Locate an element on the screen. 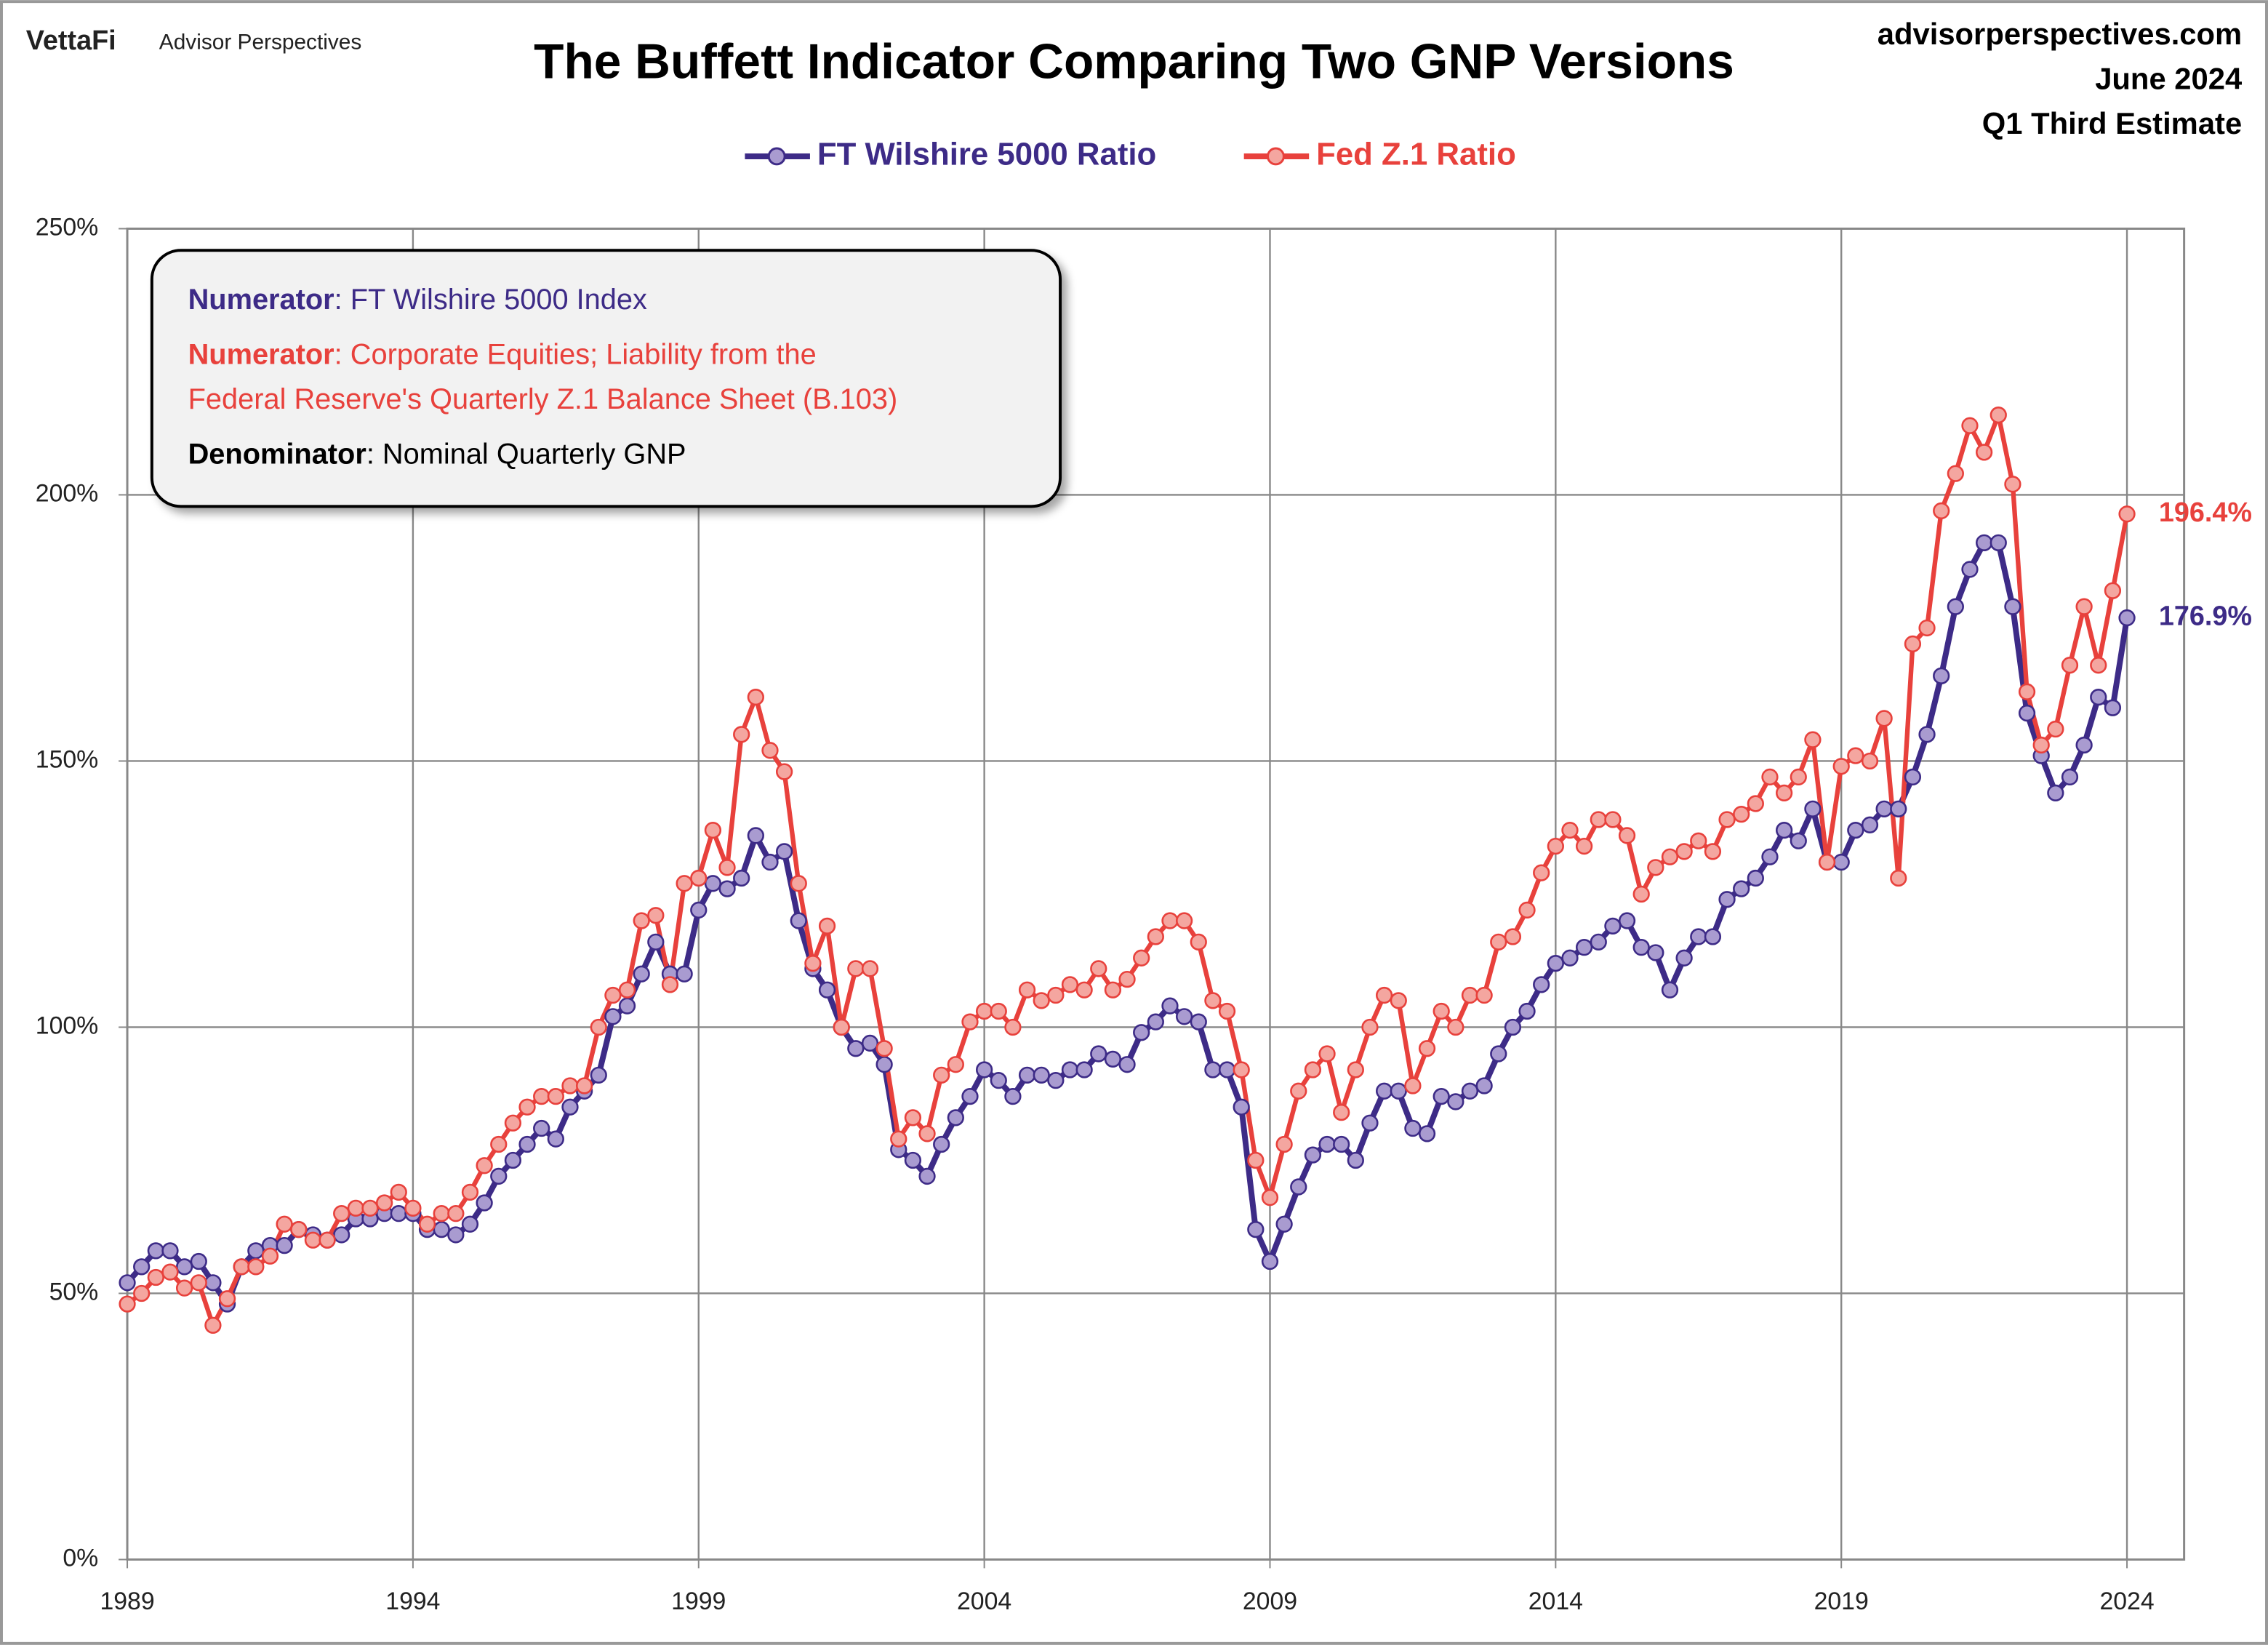 This screenshot has height=1645, width=2268. annotation-text: Denominator: Nominal Quarterly GNP is located at coordinates (437, 454).